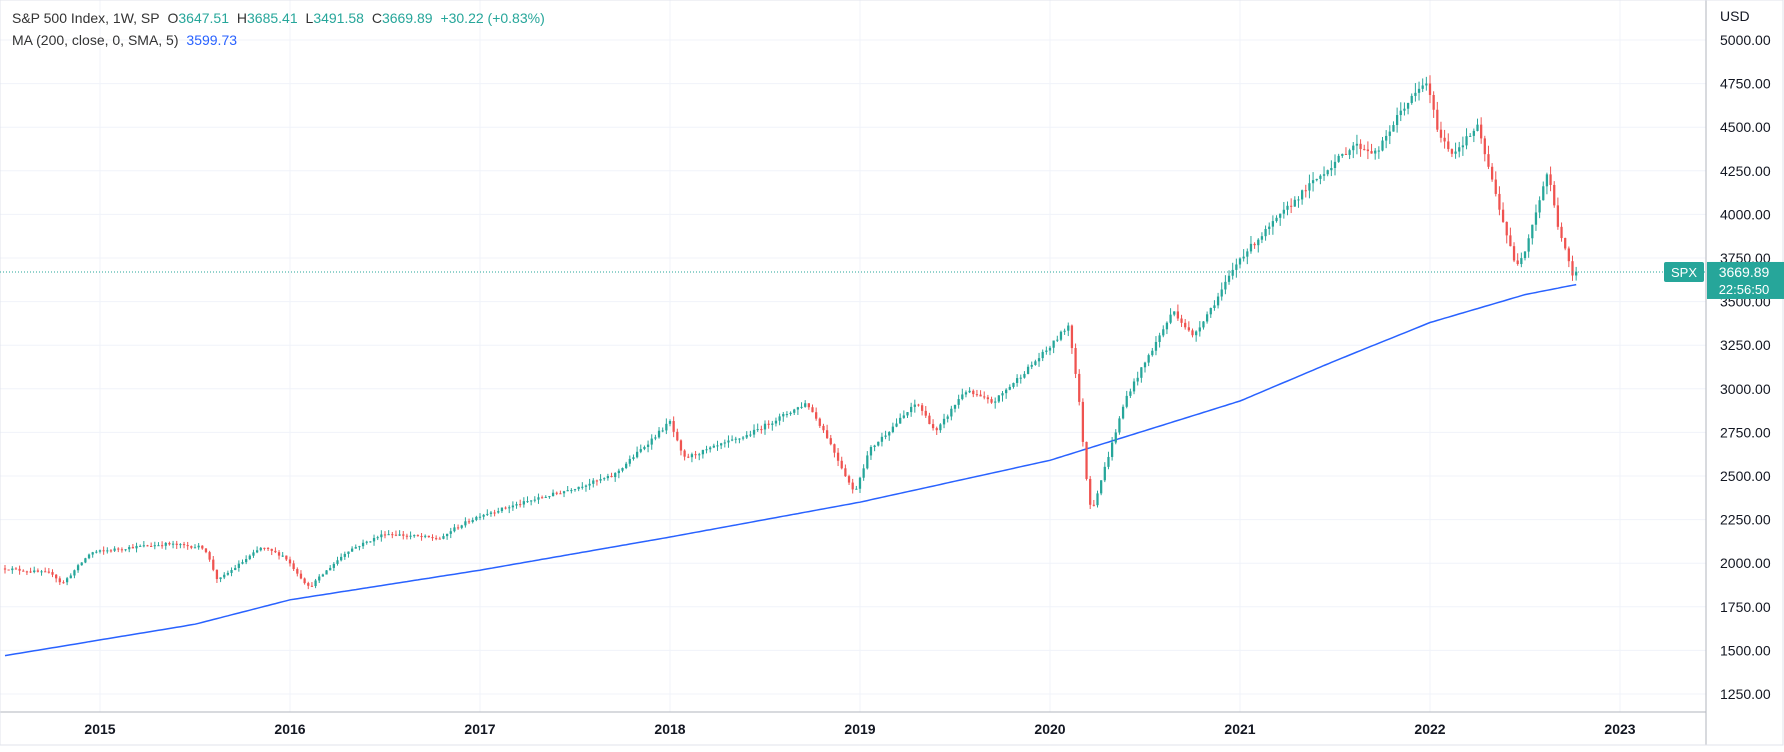  I want to click on y-tick-label: 2000.00, so click(1745, 563).